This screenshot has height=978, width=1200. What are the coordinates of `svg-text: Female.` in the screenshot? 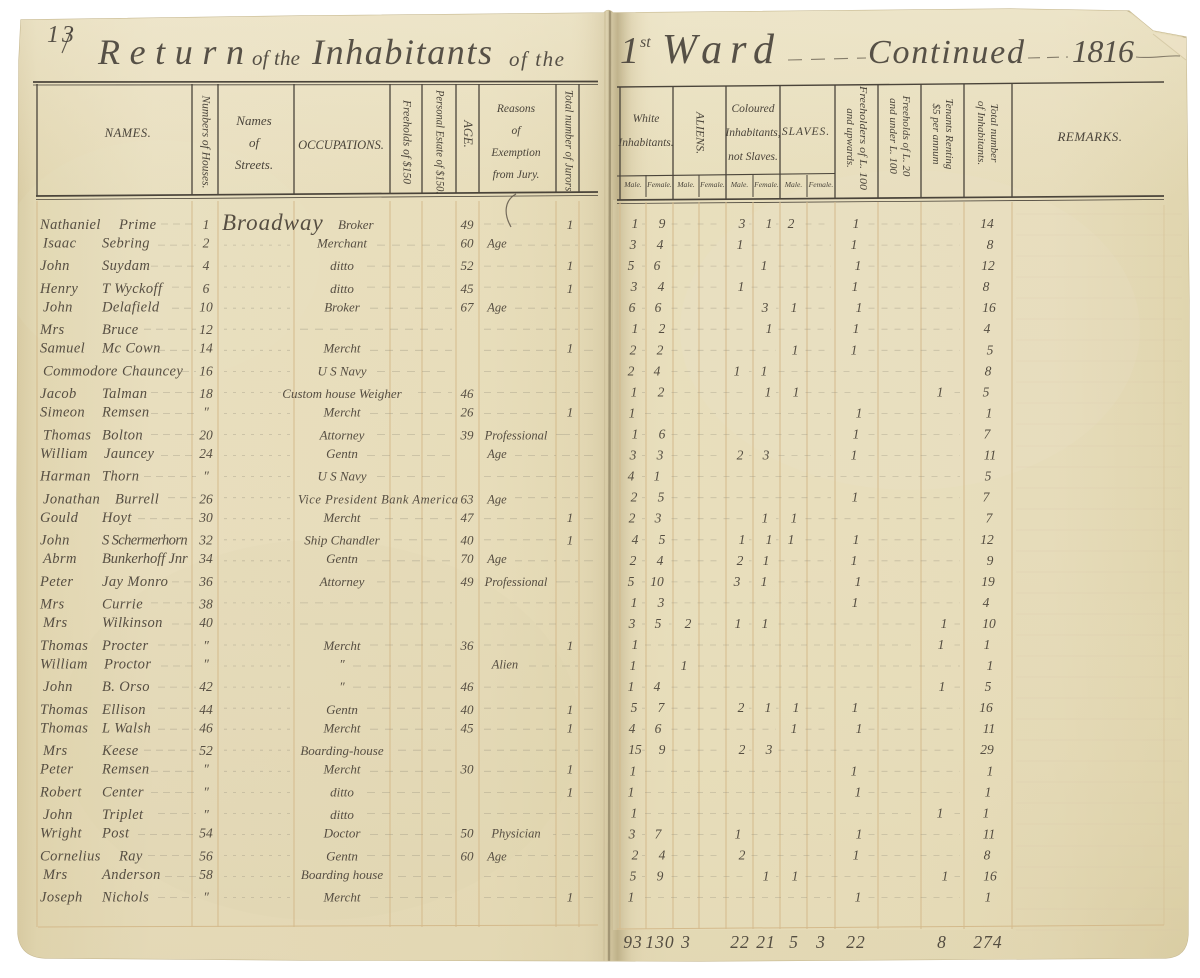 It's located at (766, 184).